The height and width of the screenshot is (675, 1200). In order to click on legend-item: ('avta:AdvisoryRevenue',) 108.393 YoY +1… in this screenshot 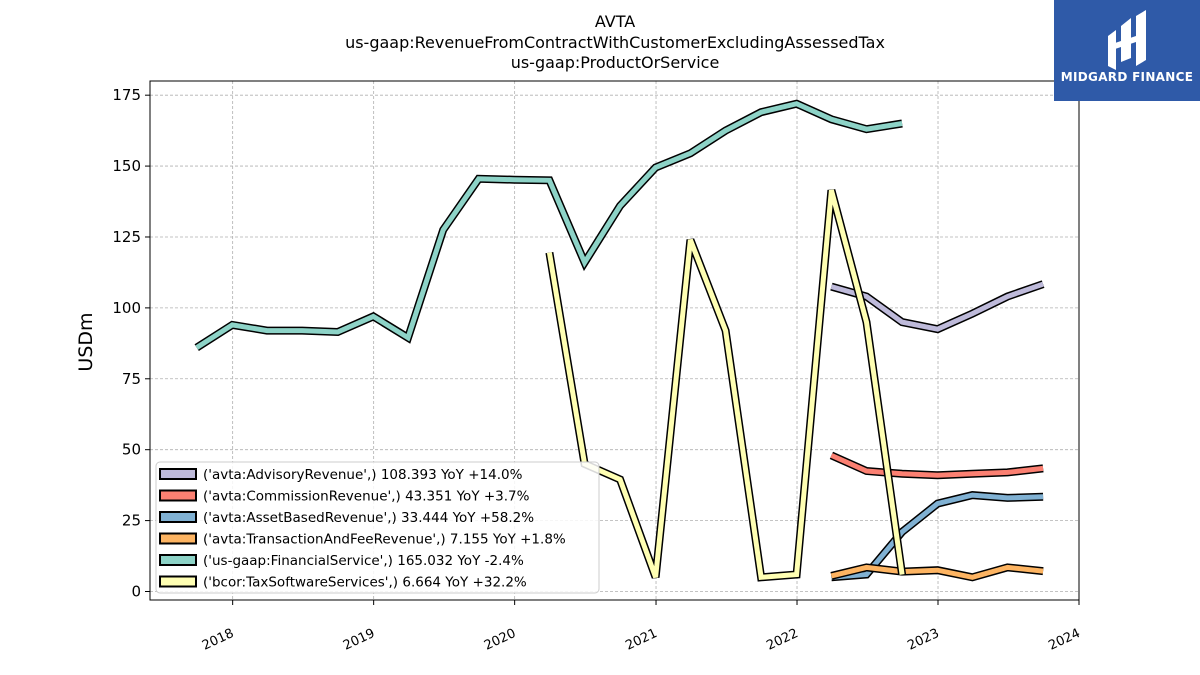, I will do `click(341, 475)`.